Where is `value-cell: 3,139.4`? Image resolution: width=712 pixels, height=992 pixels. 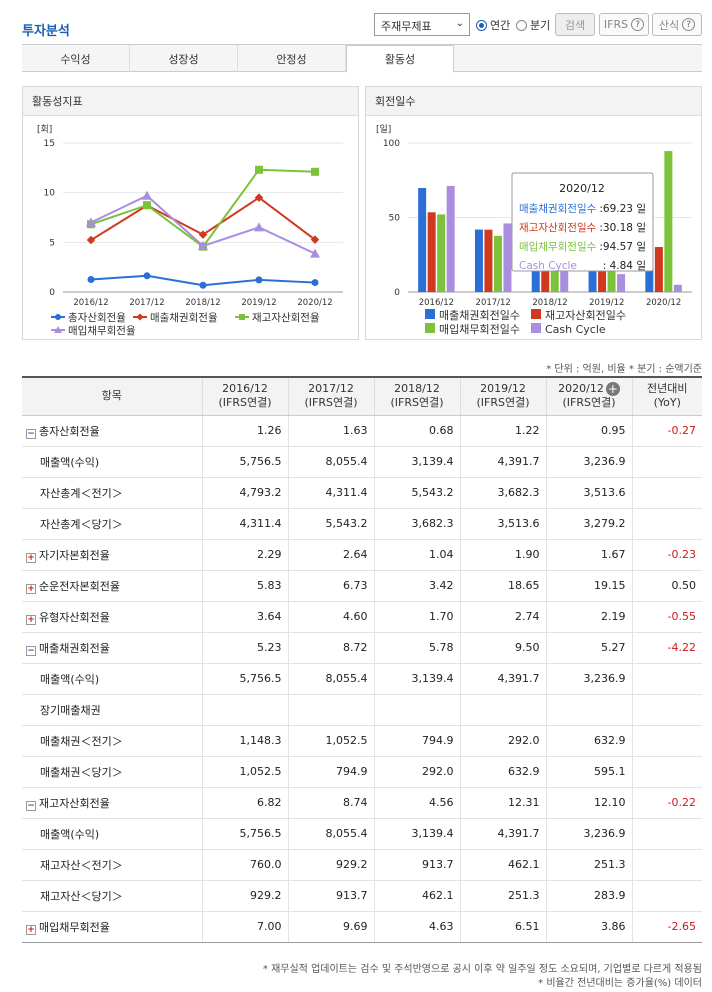 value-cell: 3,139.4 is located at coordinates (416, 679).